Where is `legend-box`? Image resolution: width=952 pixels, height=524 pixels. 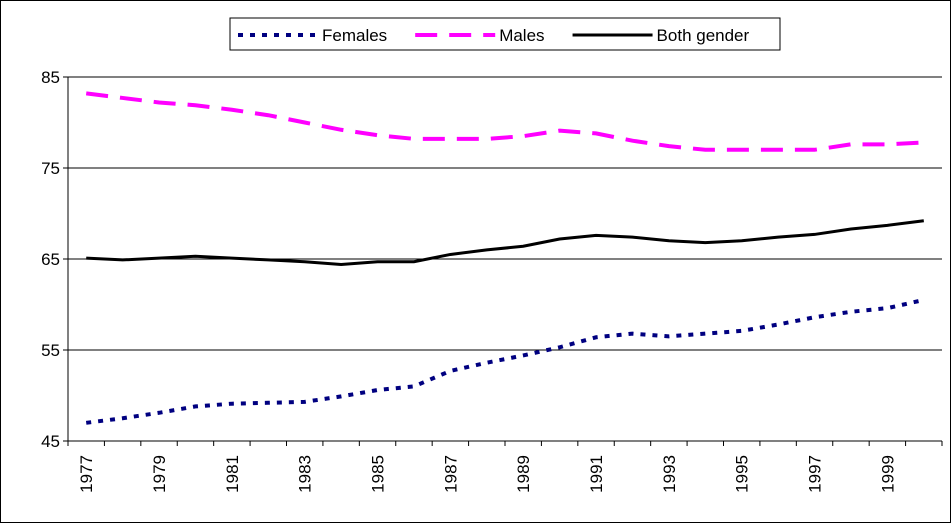
legend-box is located at coordinates (505, 34).